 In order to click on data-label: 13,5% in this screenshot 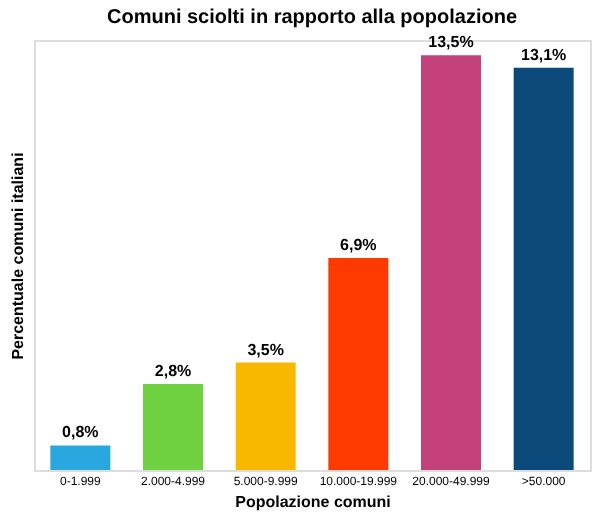, I will do `click(451, 42)`.